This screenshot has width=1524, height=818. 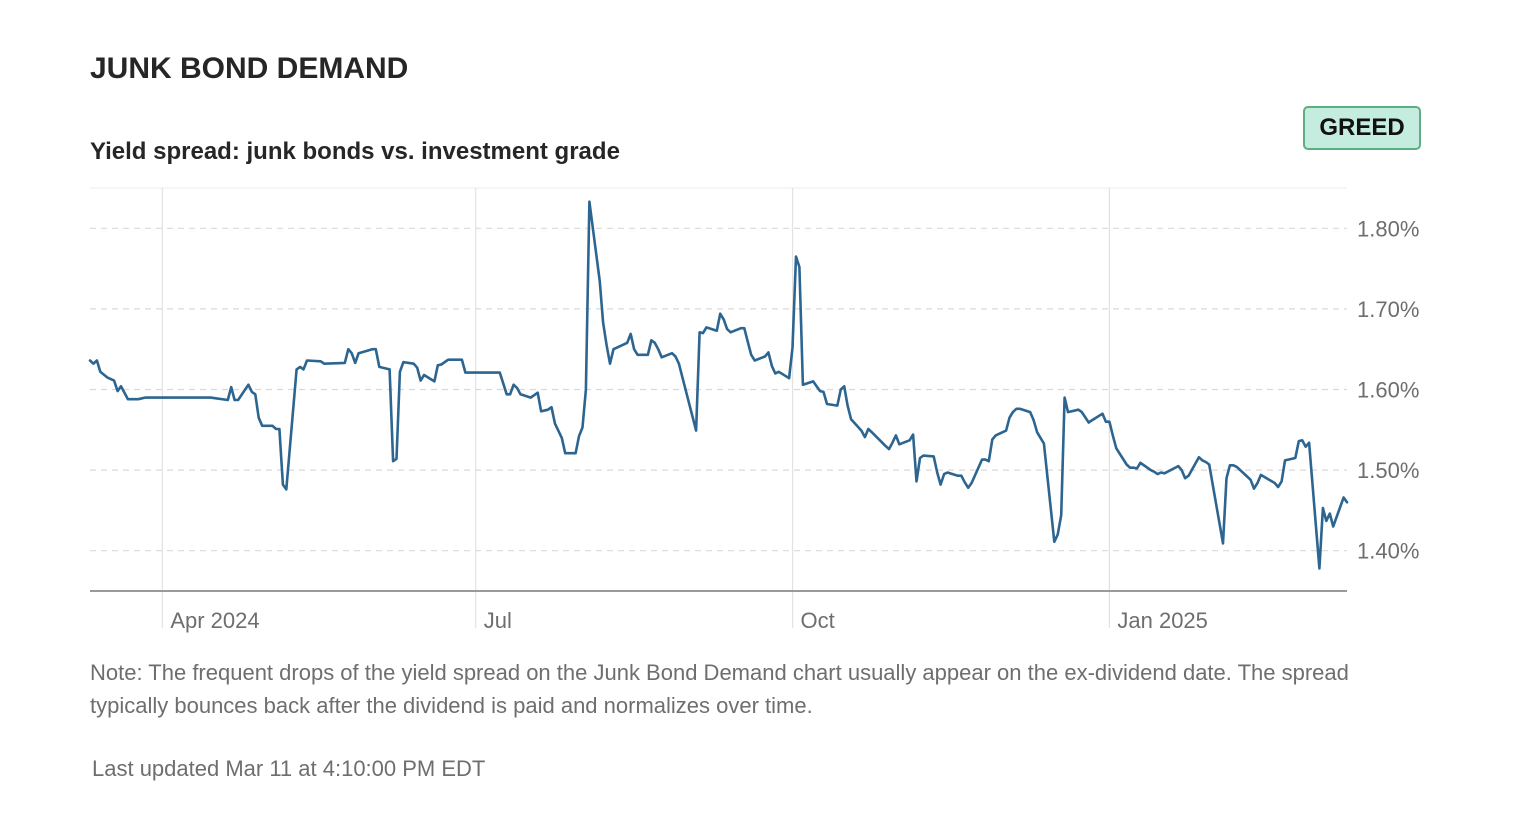 What do you see at coordinates (289, 768) in the screenshot?
I see `last-updated: Last updated Mar 11 at 4:10:00 PM EDT` at bounding box center [289, 768].